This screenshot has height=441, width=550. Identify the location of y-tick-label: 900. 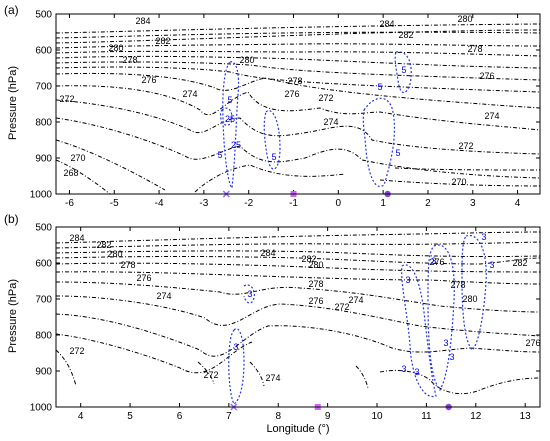
(43, 159).